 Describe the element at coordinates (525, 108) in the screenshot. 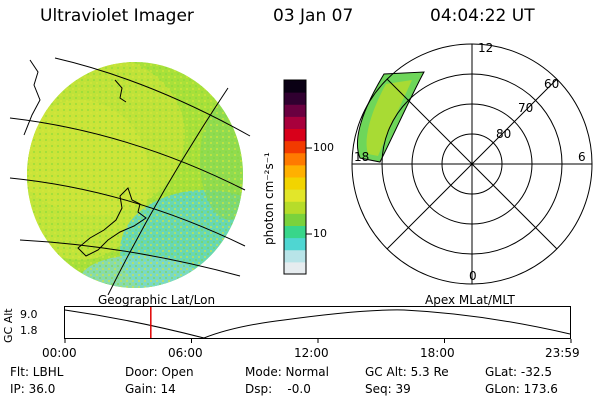

I see `mlat-label-70: 70` at that location.